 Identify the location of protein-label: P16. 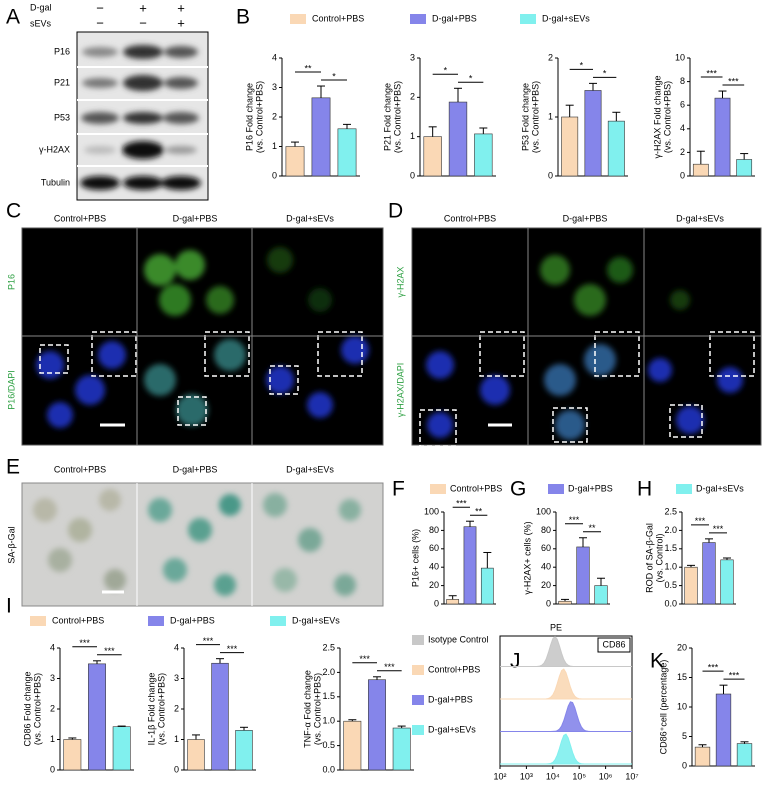
(62, 51).